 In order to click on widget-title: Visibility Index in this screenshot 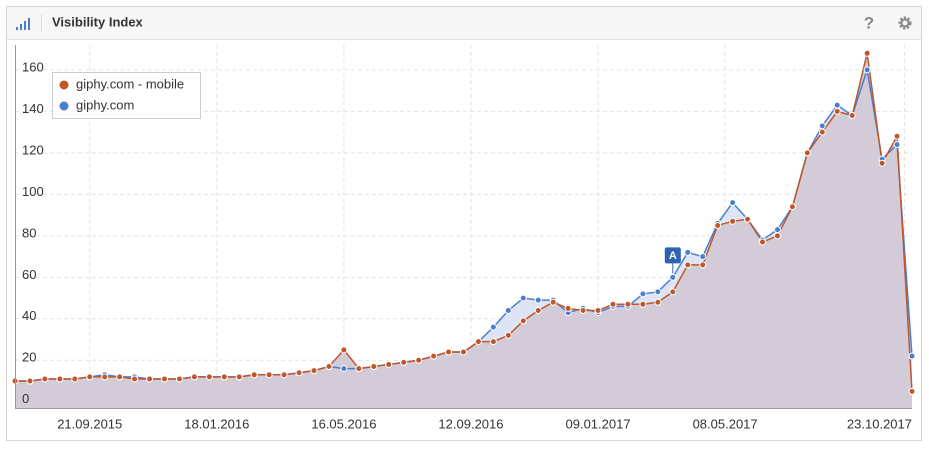, I will do `click(98, 21)`.